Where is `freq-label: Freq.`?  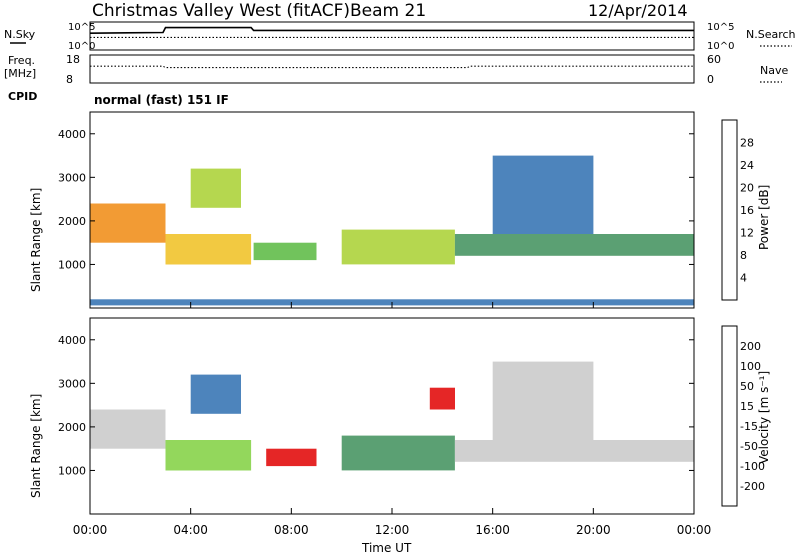
freq-label: Freq. is located at coordinates (21, 60).